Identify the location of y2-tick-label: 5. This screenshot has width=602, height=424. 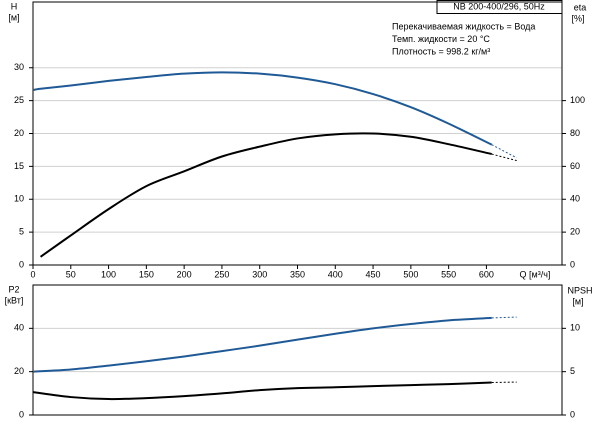
(572, 371).